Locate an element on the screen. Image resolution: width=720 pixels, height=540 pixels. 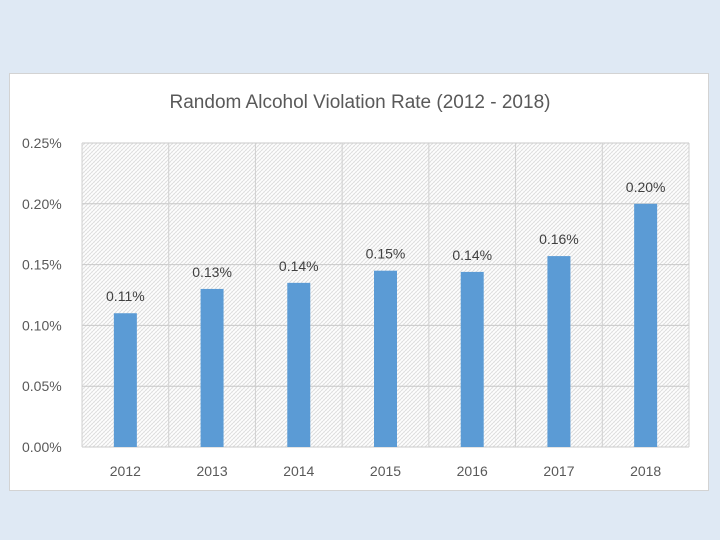
data-label: 0.16% is located at coordinates (559, 239).